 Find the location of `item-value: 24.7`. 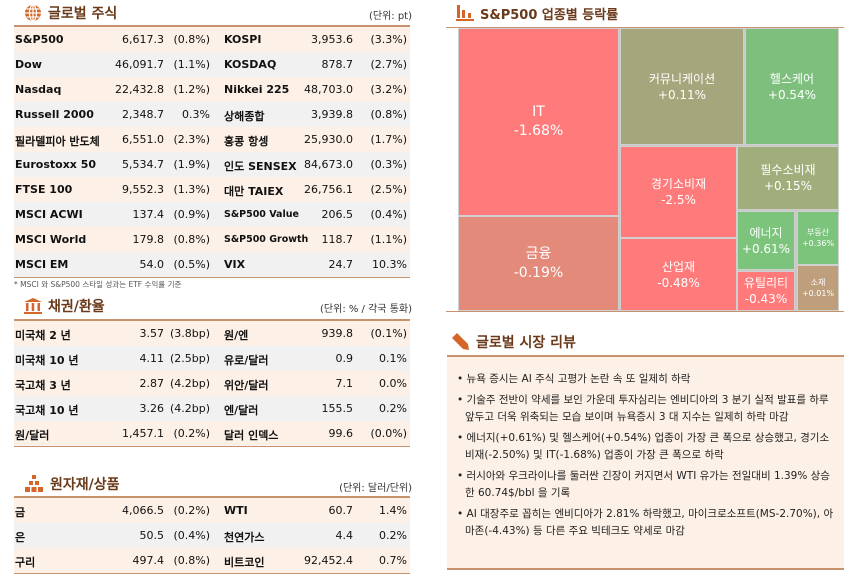

item-value: 24.7 is located at coordinates (341, 264).